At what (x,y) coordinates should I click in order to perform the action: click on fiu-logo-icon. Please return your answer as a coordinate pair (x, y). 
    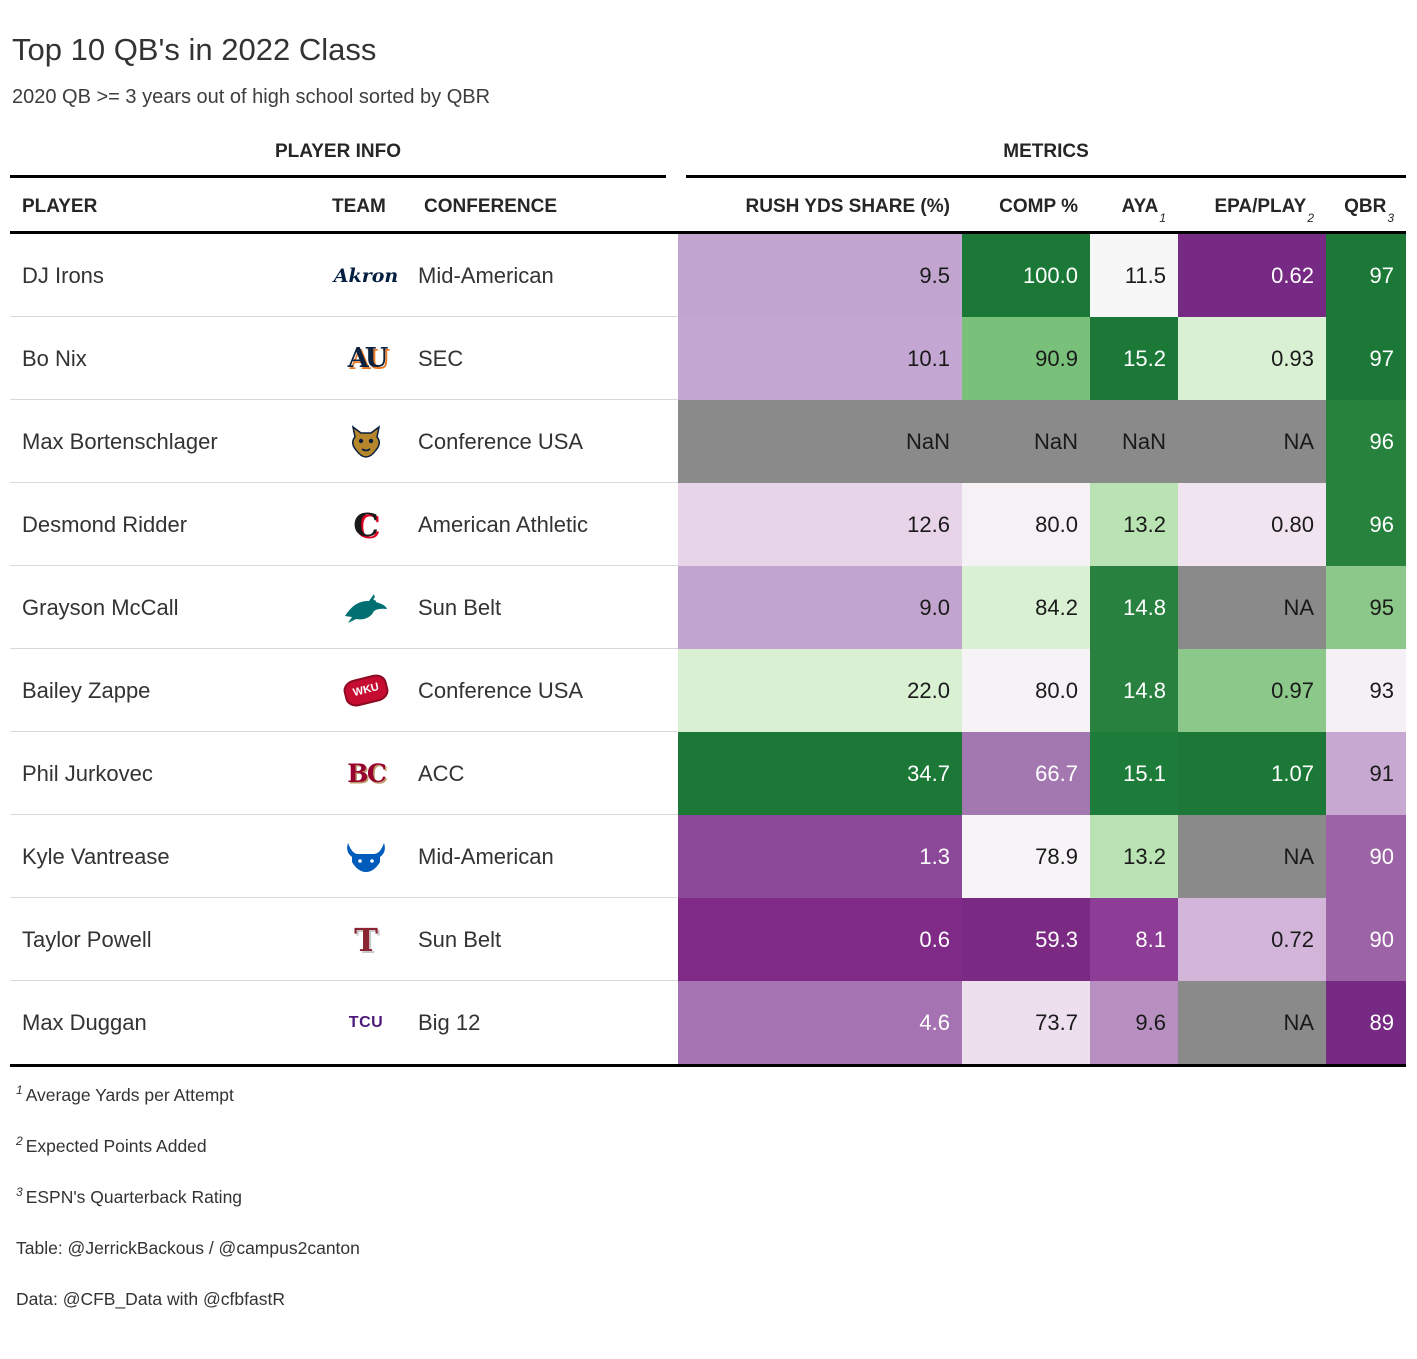
    Looking at the image, I should click on (366, 441).